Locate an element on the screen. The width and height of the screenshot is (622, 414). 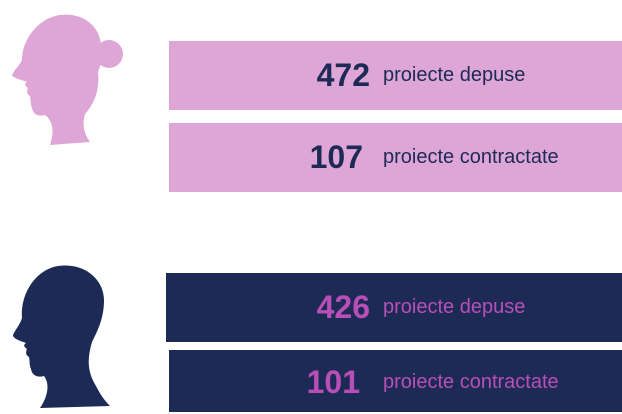
stat-bar: 101 proiecte contractate is located at coordinates (395, 381).